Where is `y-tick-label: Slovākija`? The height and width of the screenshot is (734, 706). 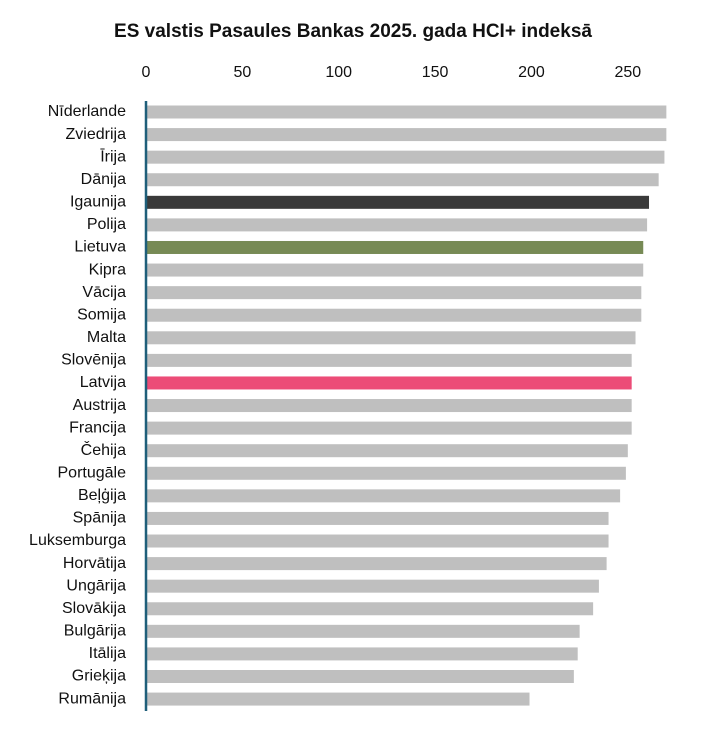
y-tick-label: Slovākija is located at coordinates (94, 608).